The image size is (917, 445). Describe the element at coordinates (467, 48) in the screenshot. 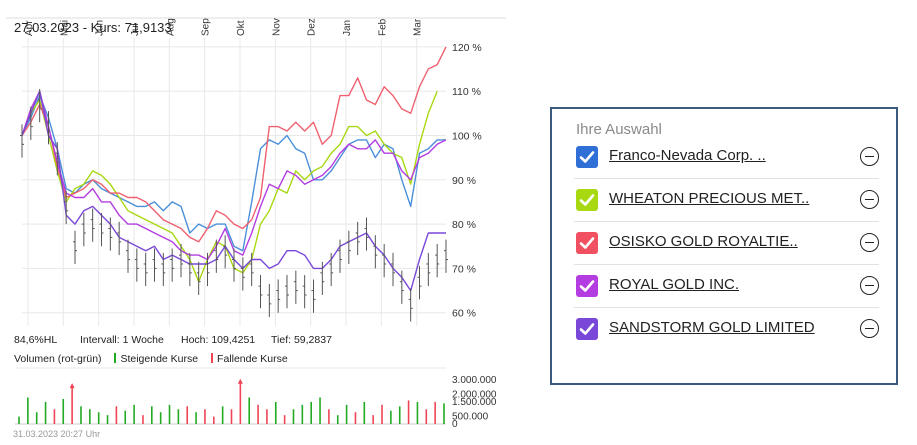

I see `y-tick-label: 120 %` at that location.